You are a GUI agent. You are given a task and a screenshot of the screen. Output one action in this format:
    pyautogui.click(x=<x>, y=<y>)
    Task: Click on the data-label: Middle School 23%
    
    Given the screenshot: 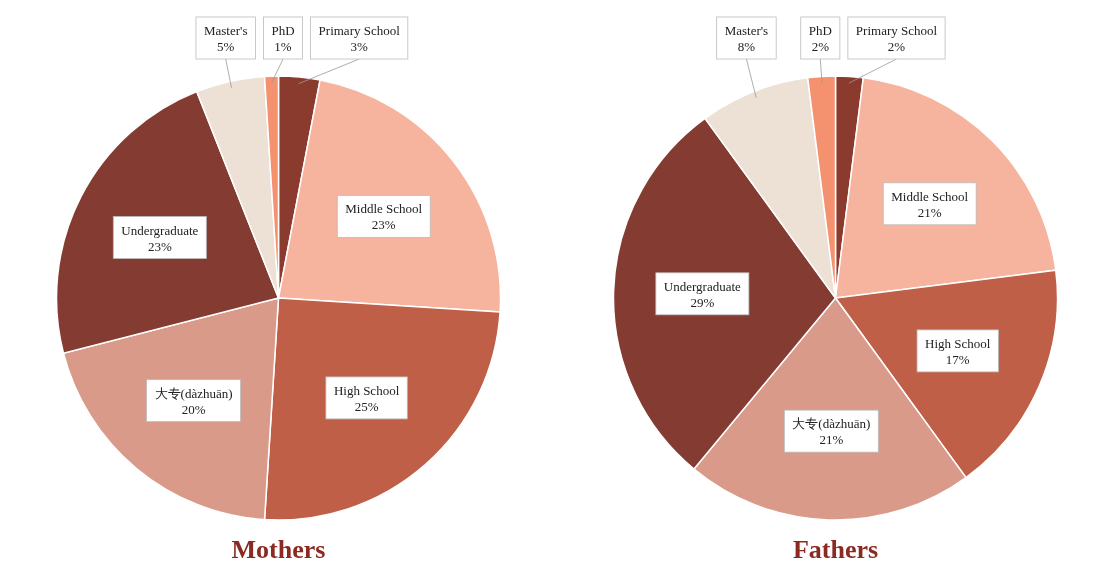 What is the action you would take?
    pyautogui.click(x=383, y=216)
    